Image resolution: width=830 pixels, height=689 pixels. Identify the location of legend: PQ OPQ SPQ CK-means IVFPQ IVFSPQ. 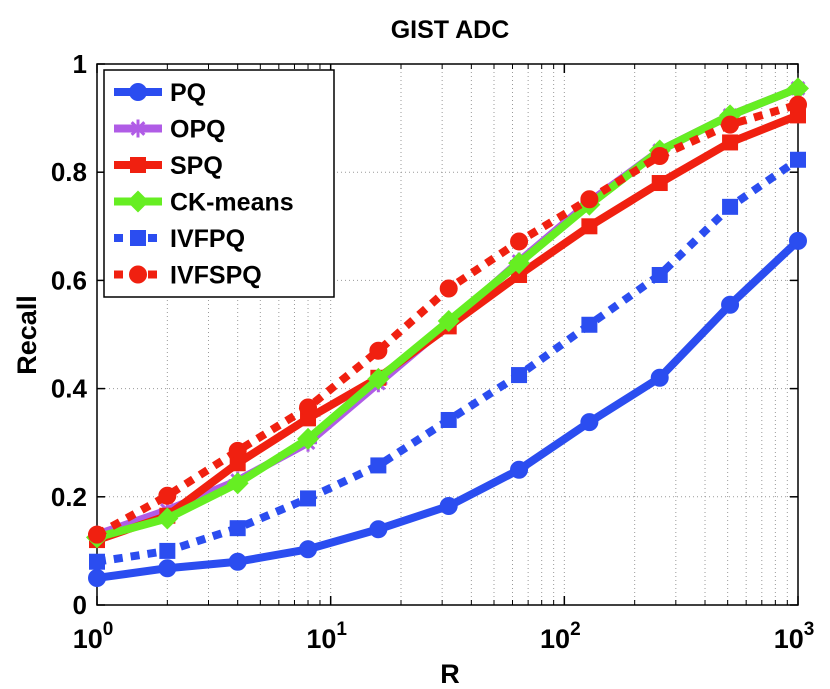
(219, 183).